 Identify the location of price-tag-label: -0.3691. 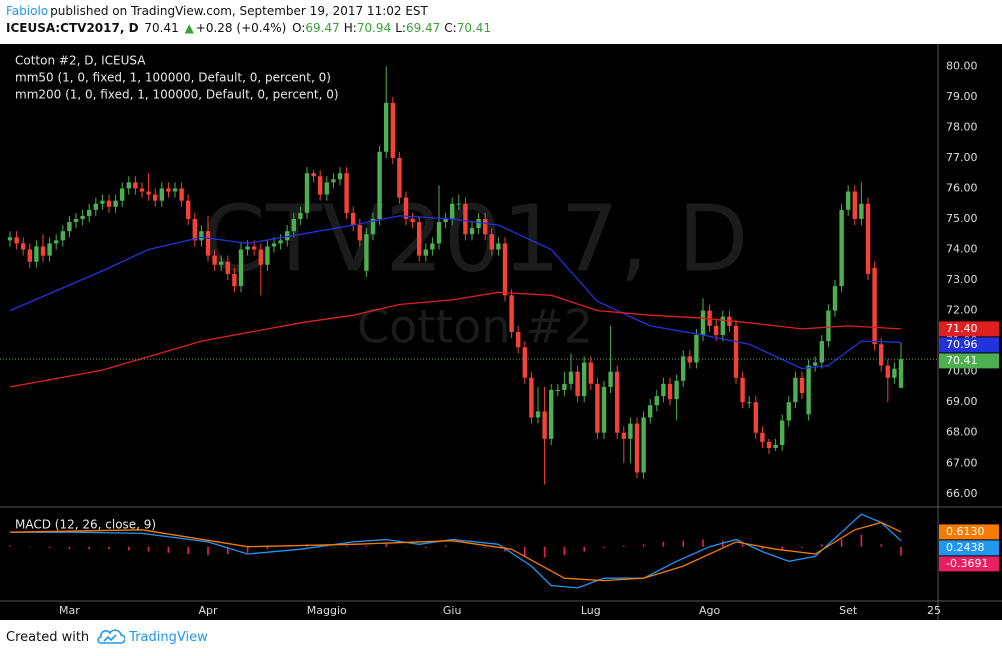
(967, 563).